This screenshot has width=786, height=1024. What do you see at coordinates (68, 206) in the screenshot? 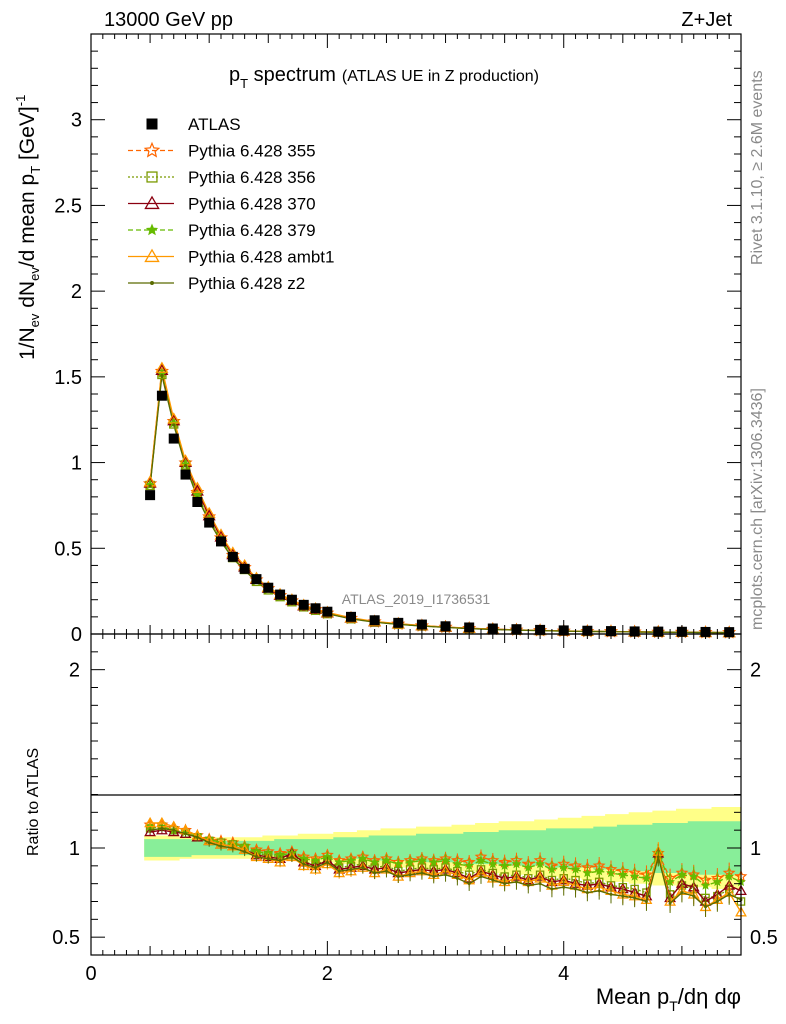
I see `upper-ytick-label-2.5: 2.5` at bounding box center [68, 206].